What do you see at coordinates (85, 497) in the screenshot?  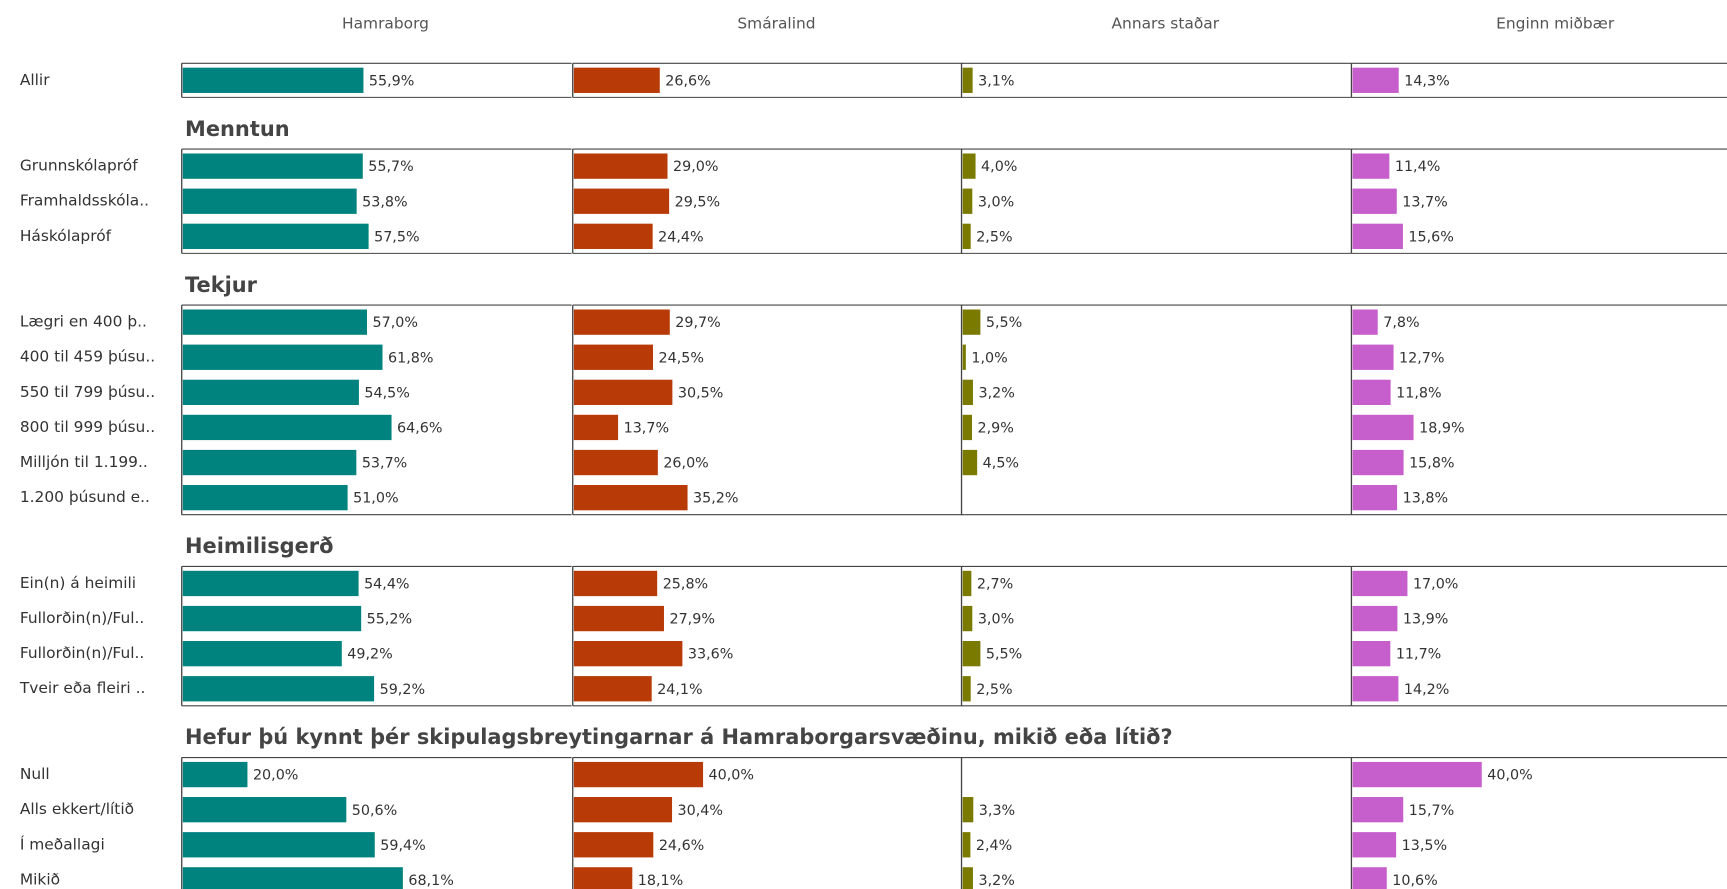 I see `row-label: 1.200 þúsund e..` at bounding box center [85, 497].